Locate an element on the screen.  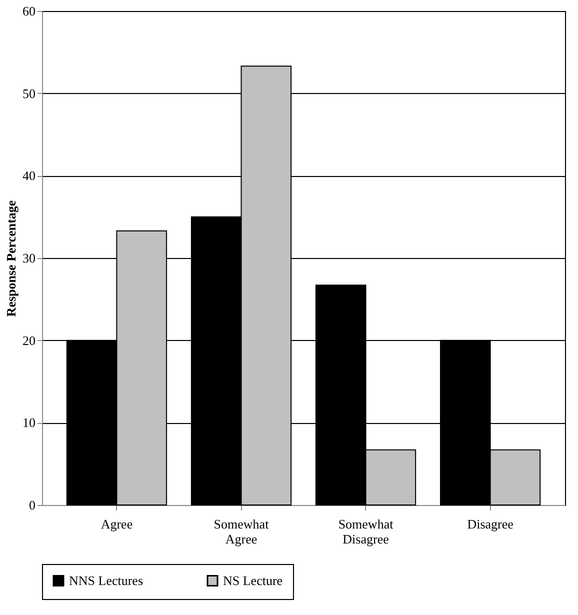
legend-label: NNS Lectures is located at coordinates (106, 580).